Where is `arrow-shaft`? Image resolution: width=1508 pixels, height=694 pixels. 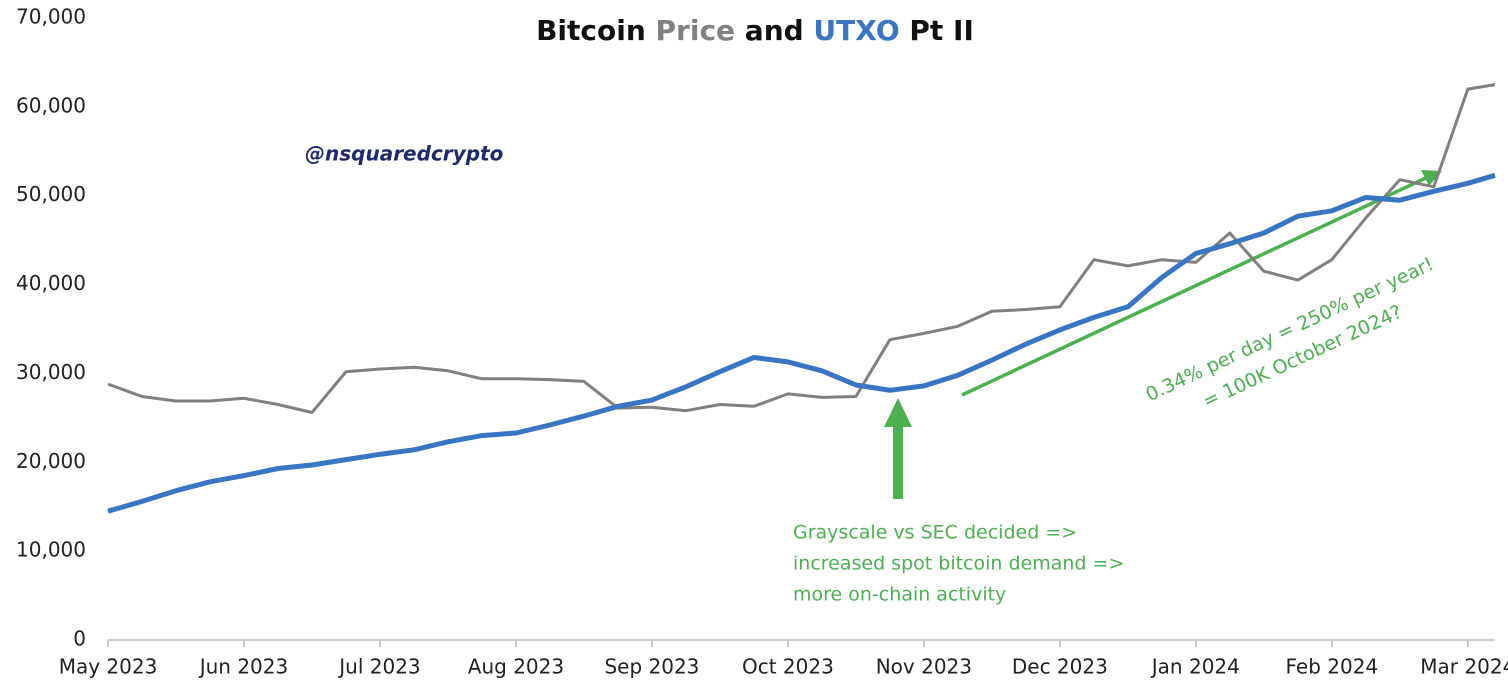 arrow-shaft is located at coordinates (898, 462).